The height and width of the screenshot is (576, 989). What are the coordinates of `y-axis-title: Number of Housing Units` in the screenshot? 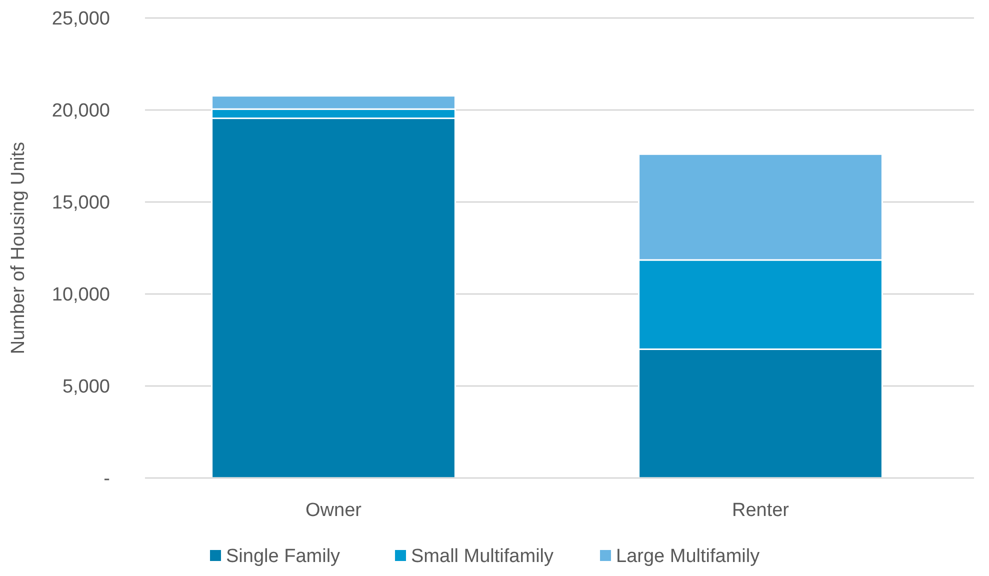 It's located at (18, 248).